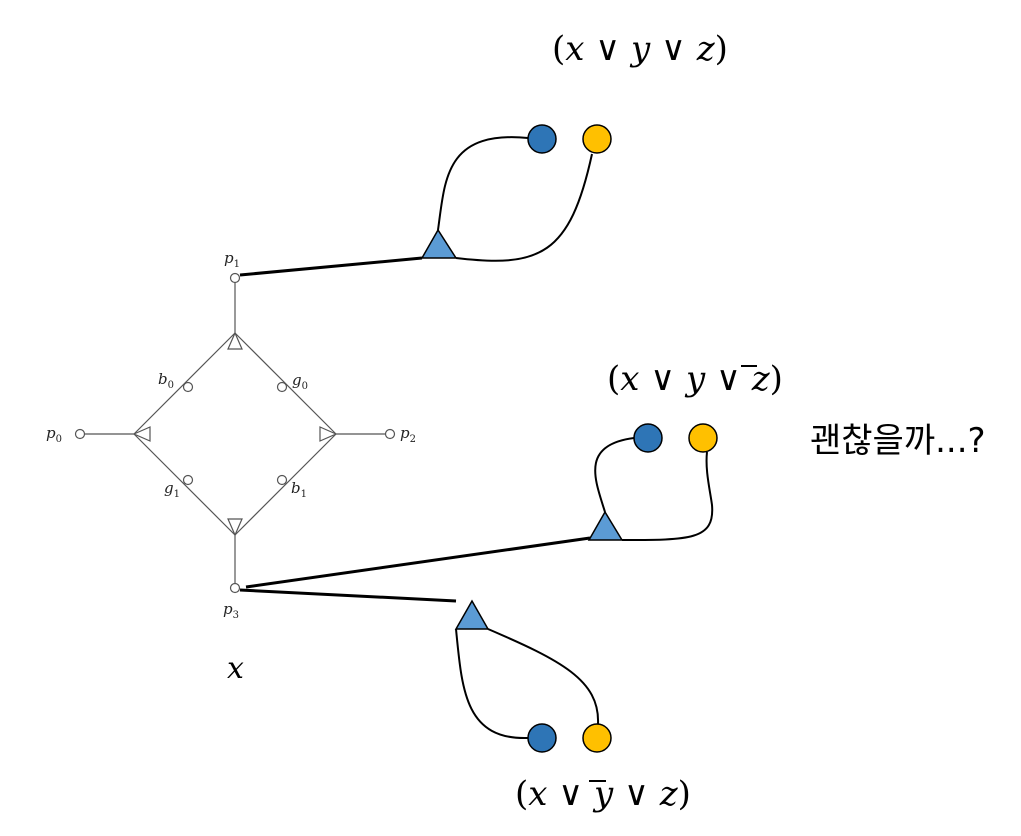 This screenshot has width=1021, height=836. I want to click on clause1-curve-blue, so click(483, 183).